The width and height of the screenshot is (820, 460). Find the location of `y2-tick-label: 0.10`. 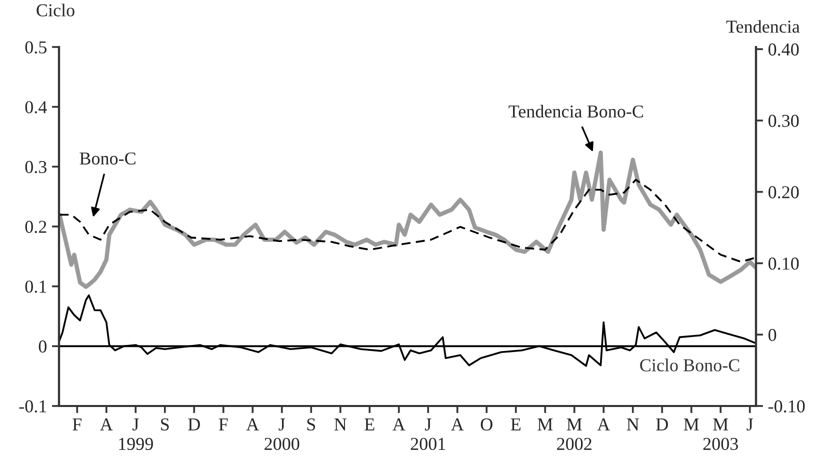

y2-tick-label: 0.10 is located at coordinates (783, 264).